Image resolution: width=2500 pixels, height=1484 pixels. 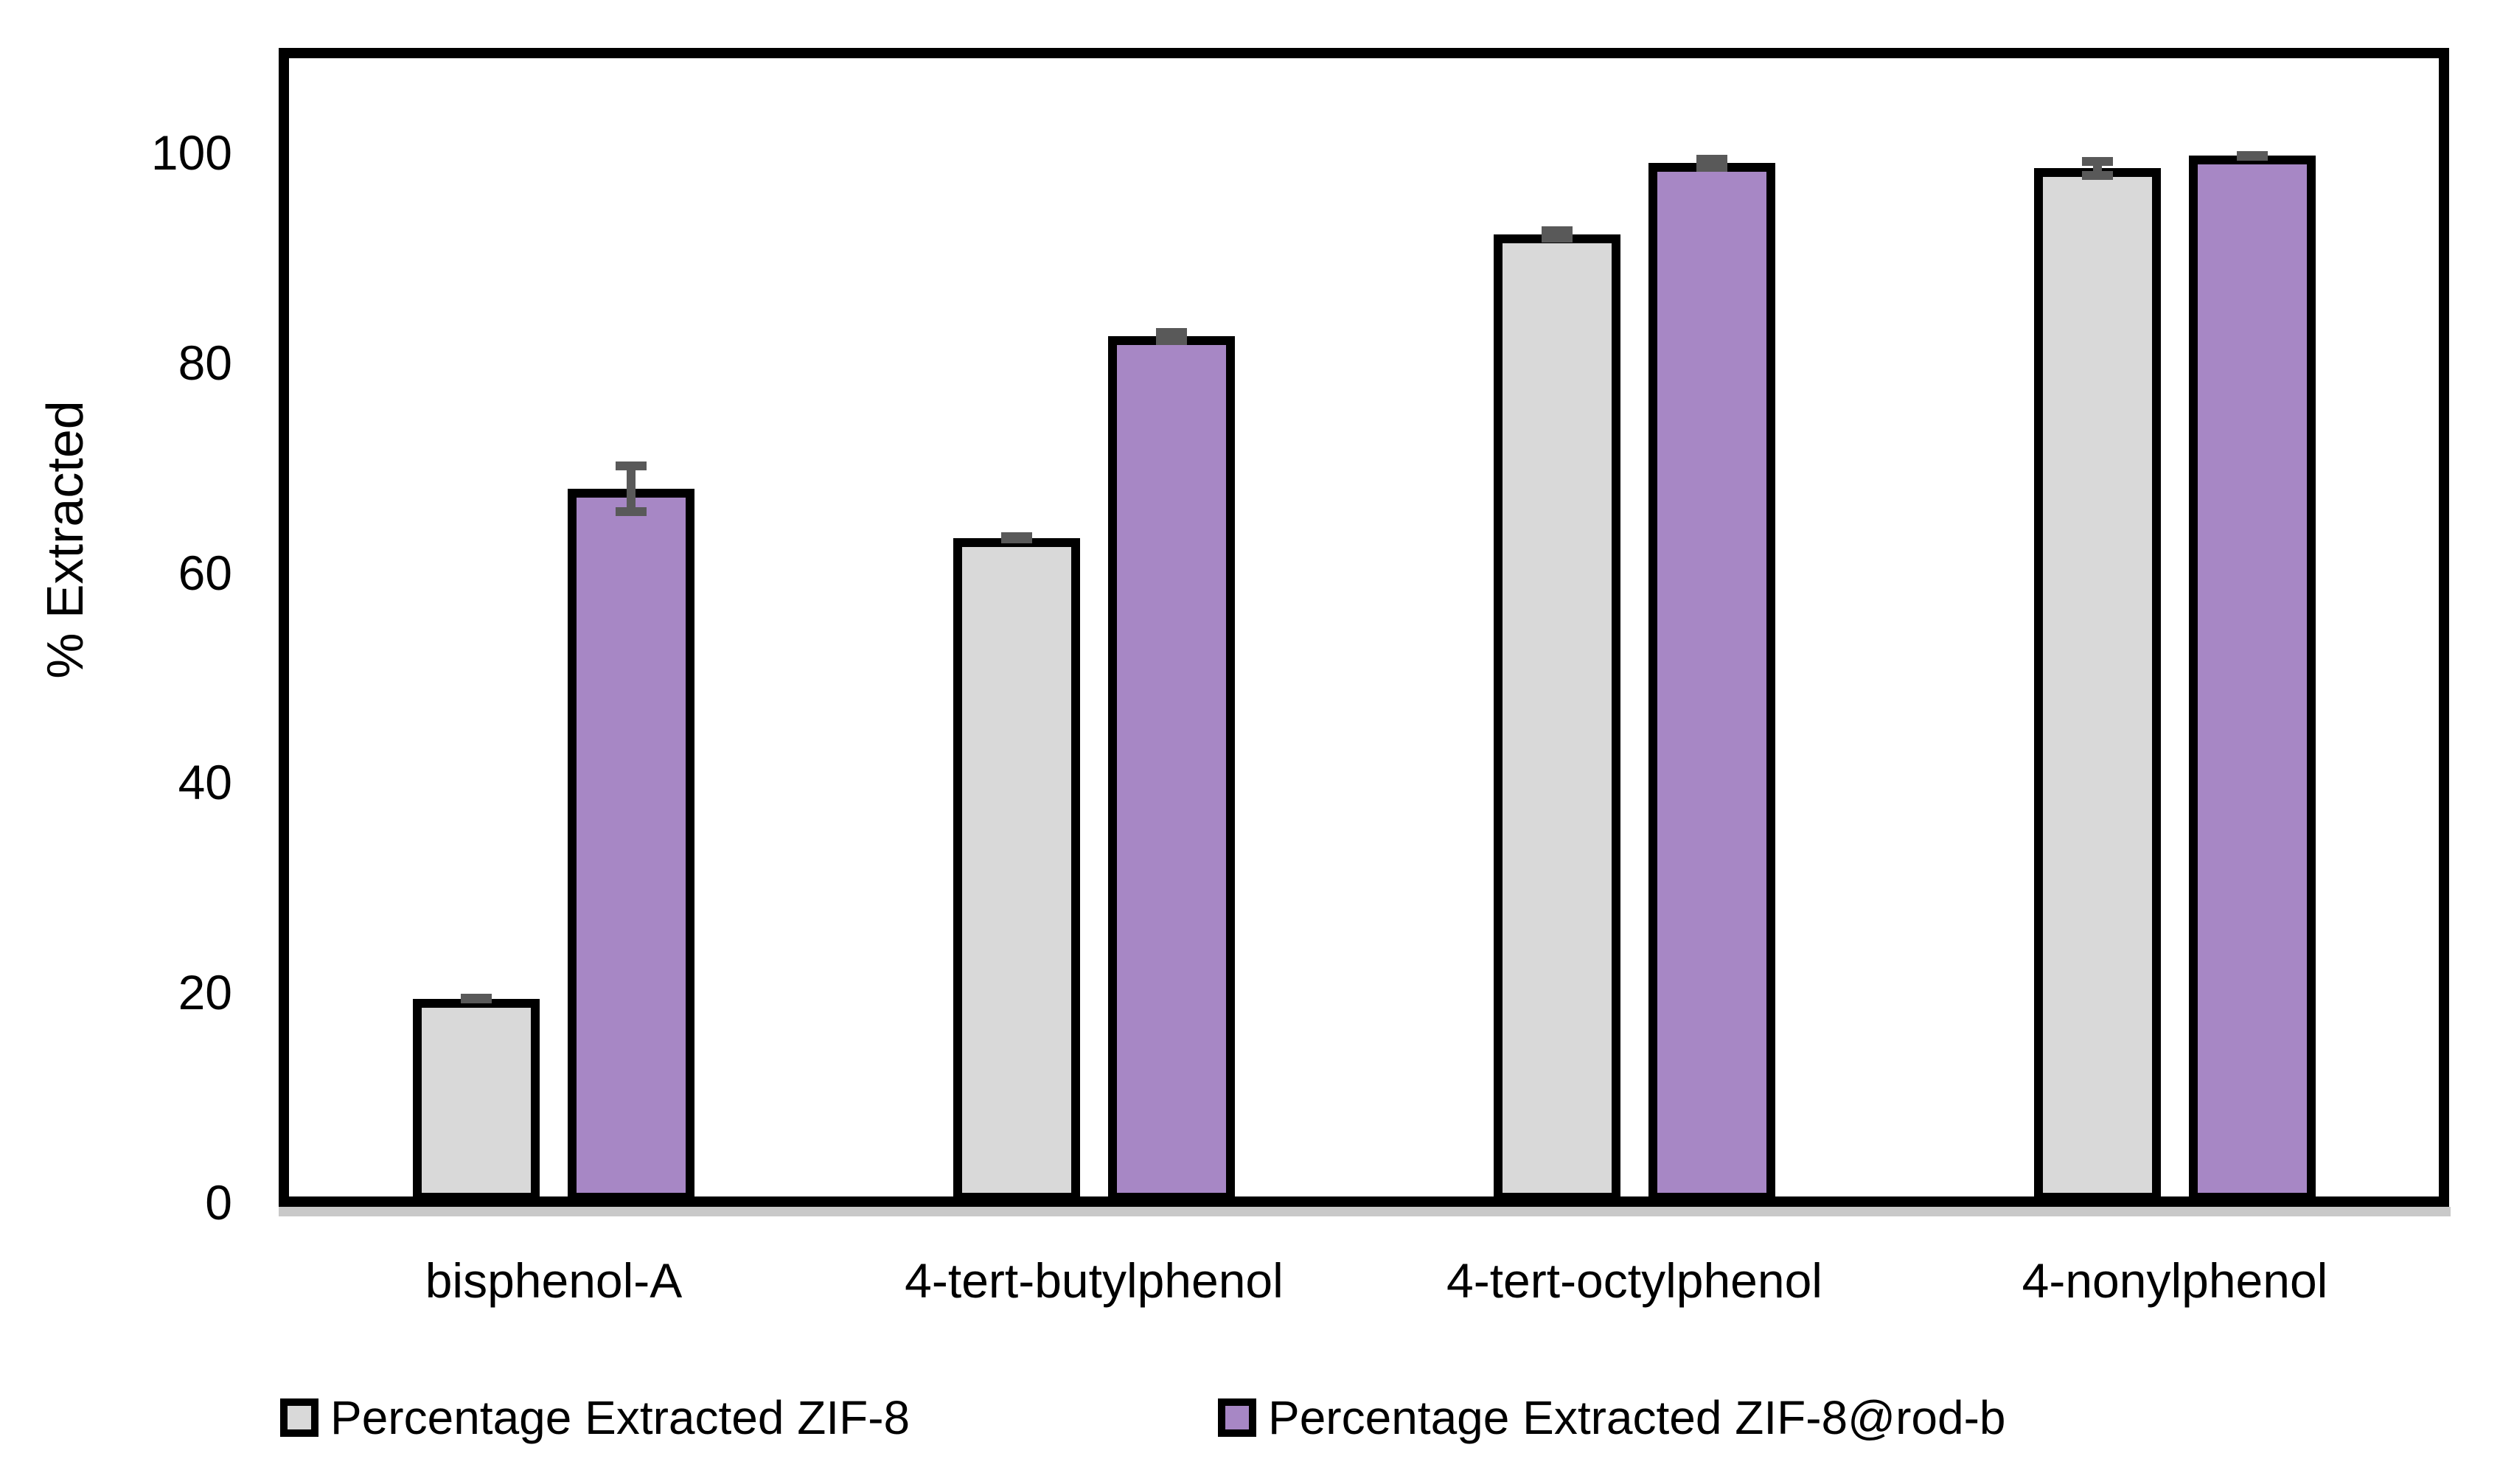 What do you see at coordinates (205, 783) in the screenshot?
I see `y-tick-label: 40` at bounding box center [205, 783].